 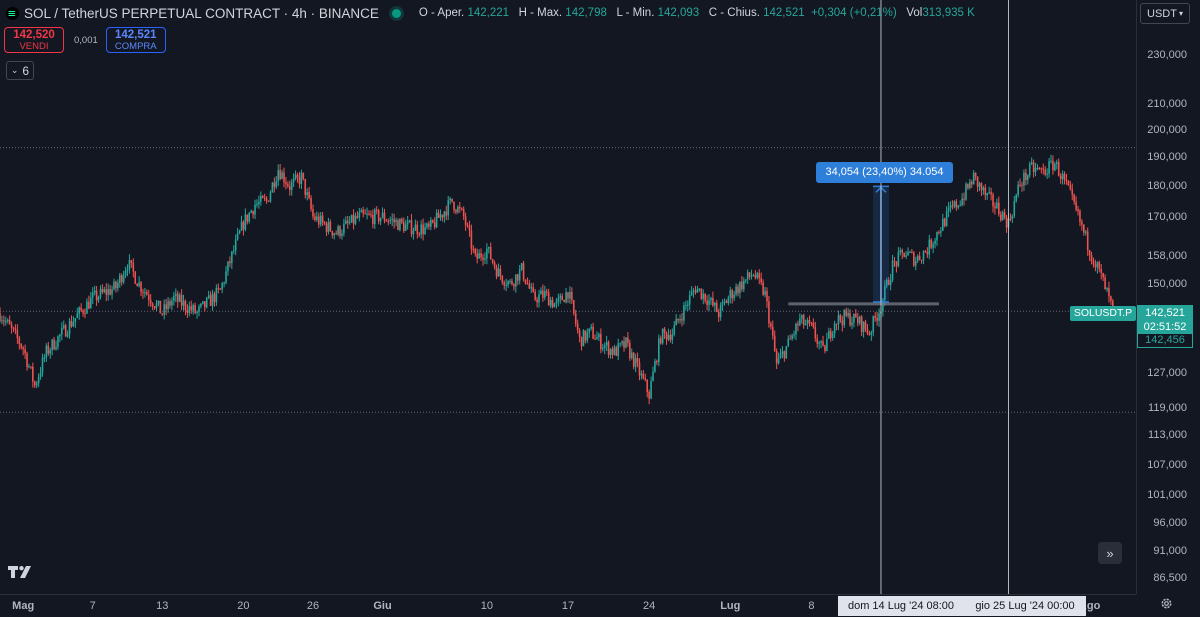 What do you see at coordinates (21, 574) in the screenshot?
I see `tradingview-logo-icon` at bounding box center [21, 574].